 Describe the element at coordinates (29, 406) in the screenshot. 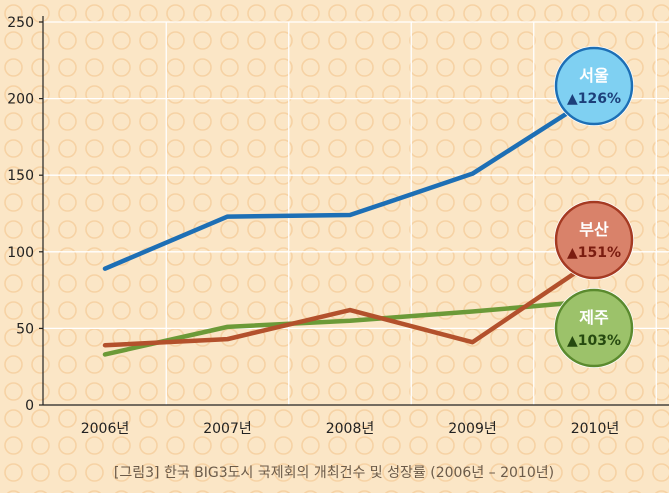

I see `y-tick-label: 0` at that location.